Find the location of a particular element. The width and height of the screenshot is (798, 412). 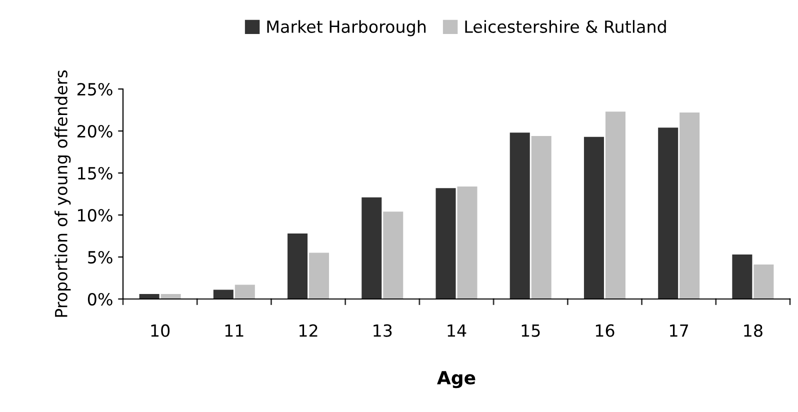

x-axis-title: Age is located at coordinates (456, 379).